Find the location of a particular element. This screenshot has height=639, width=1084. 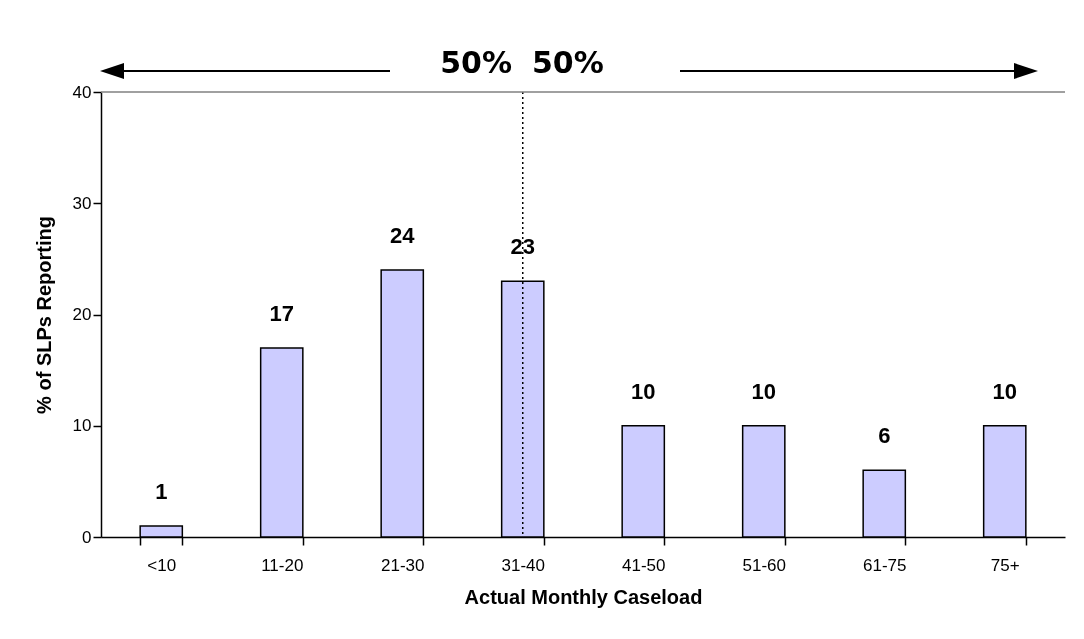

x-axis-title: Actual Monthly Caseload is located at coordinates (583, 596).